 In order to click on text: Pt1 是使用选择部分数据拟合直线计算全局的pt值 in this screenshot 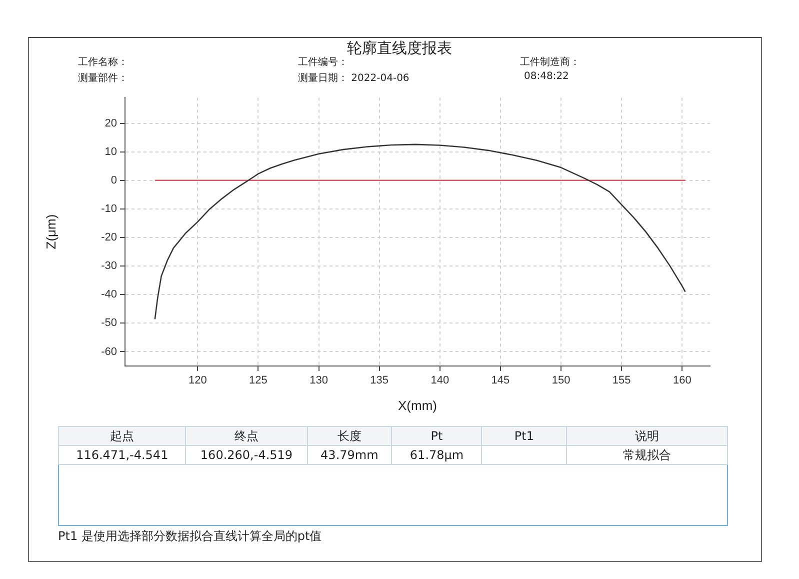, I will do `click(190, 536)`.